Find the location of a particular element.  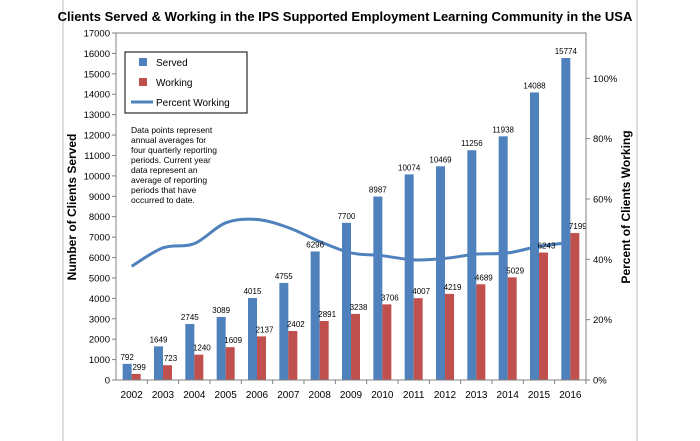

y2-tick-label: 100% is located at coordinates (605, 79).